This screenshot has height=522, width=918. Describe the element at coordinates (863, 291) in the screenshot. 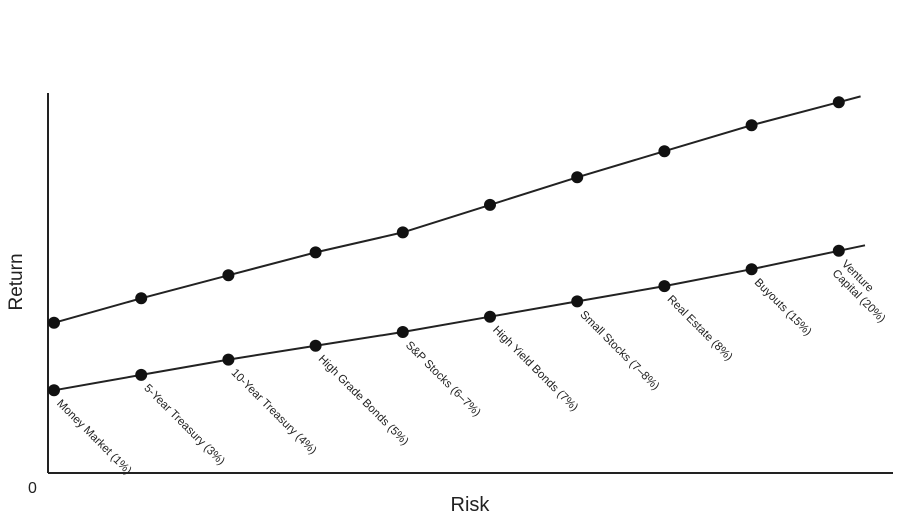

I see `category-label: VentureCapital (20%)` at that location.